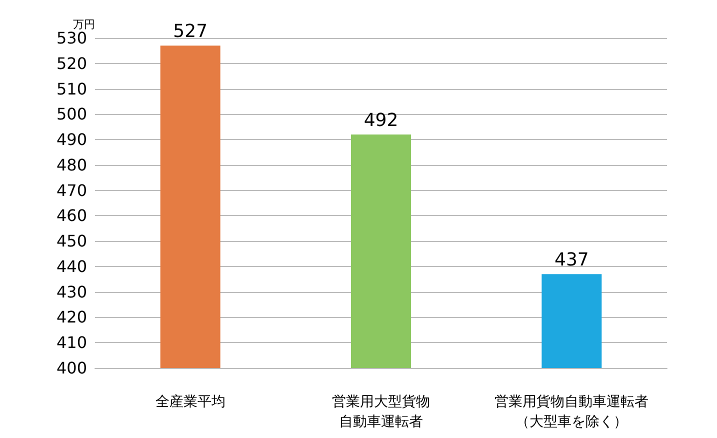 The width and height of the screenshot is (717, 438). Describe the element at coordinates (71, 114) in the screenshot. I see `y-tick-label: 500` at that location.